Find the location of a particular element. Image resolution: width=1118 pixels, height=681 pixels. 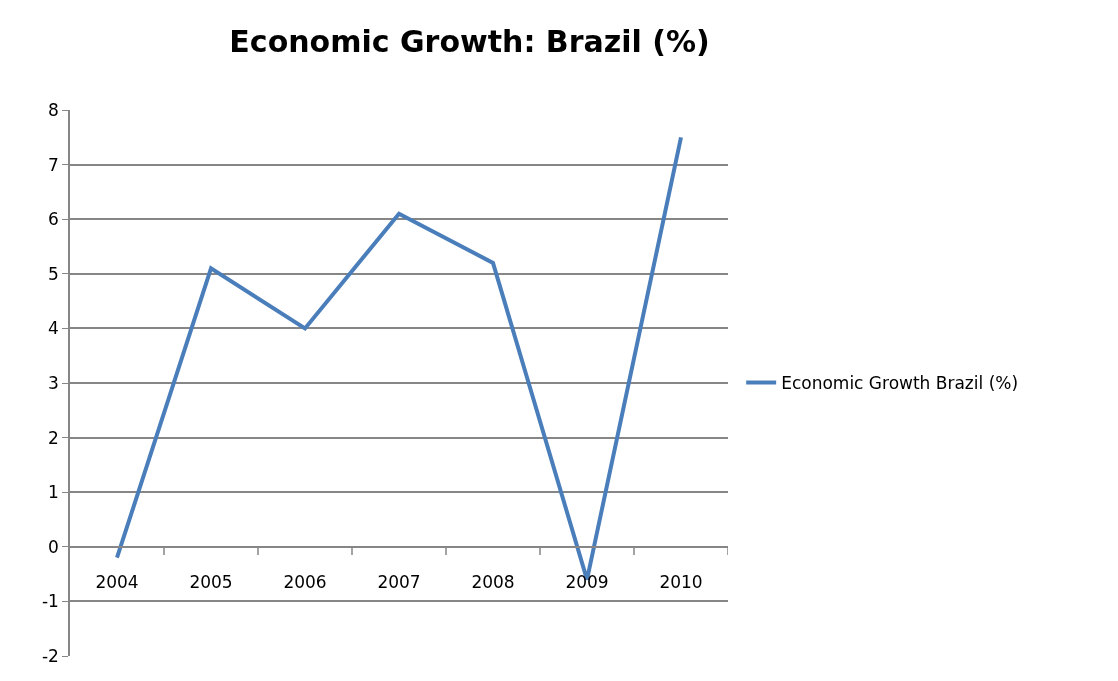

y-tick-label: 1 is located at coordinates (53, 492).